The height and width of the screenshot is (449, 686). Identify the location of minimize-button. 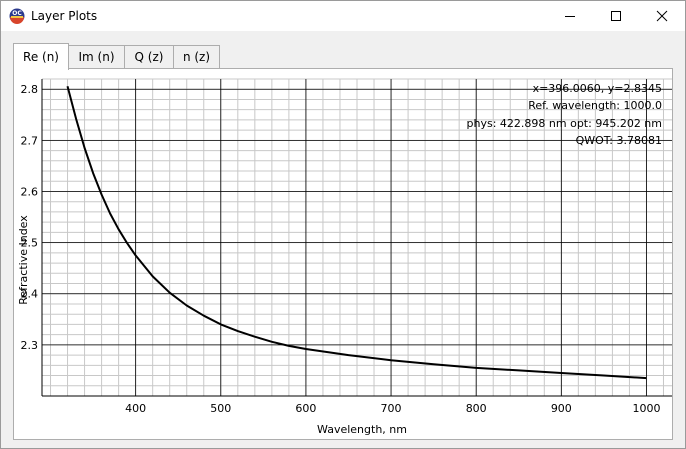
(570, 16).